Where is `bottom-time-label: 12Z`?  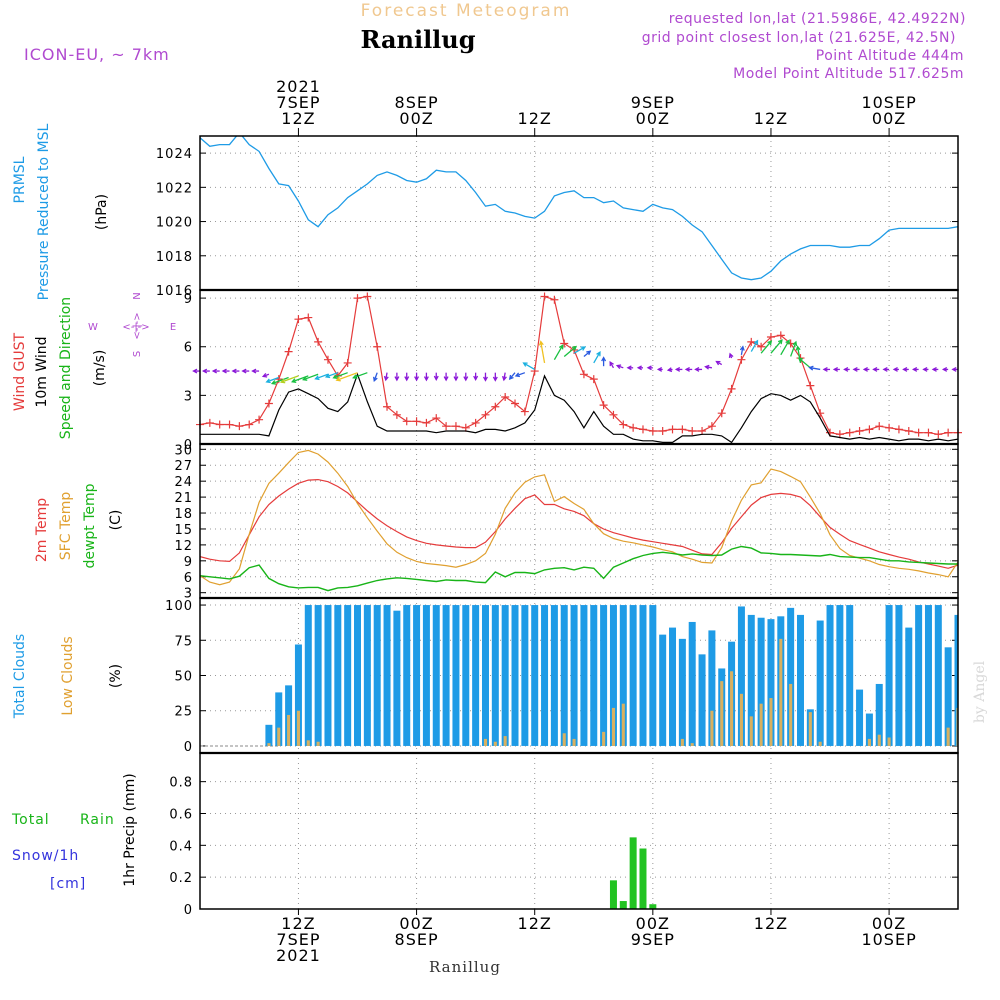
bottom-time-label: 12Z is located at coordinates (298, 923).